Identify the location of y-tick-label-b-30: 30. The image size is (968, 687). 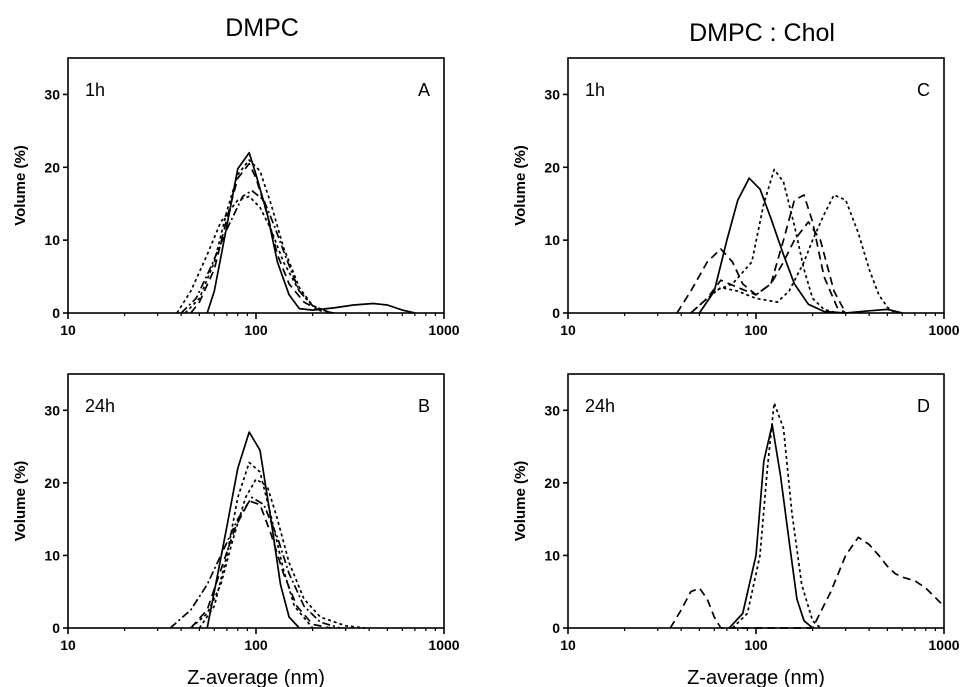
(52, 410).